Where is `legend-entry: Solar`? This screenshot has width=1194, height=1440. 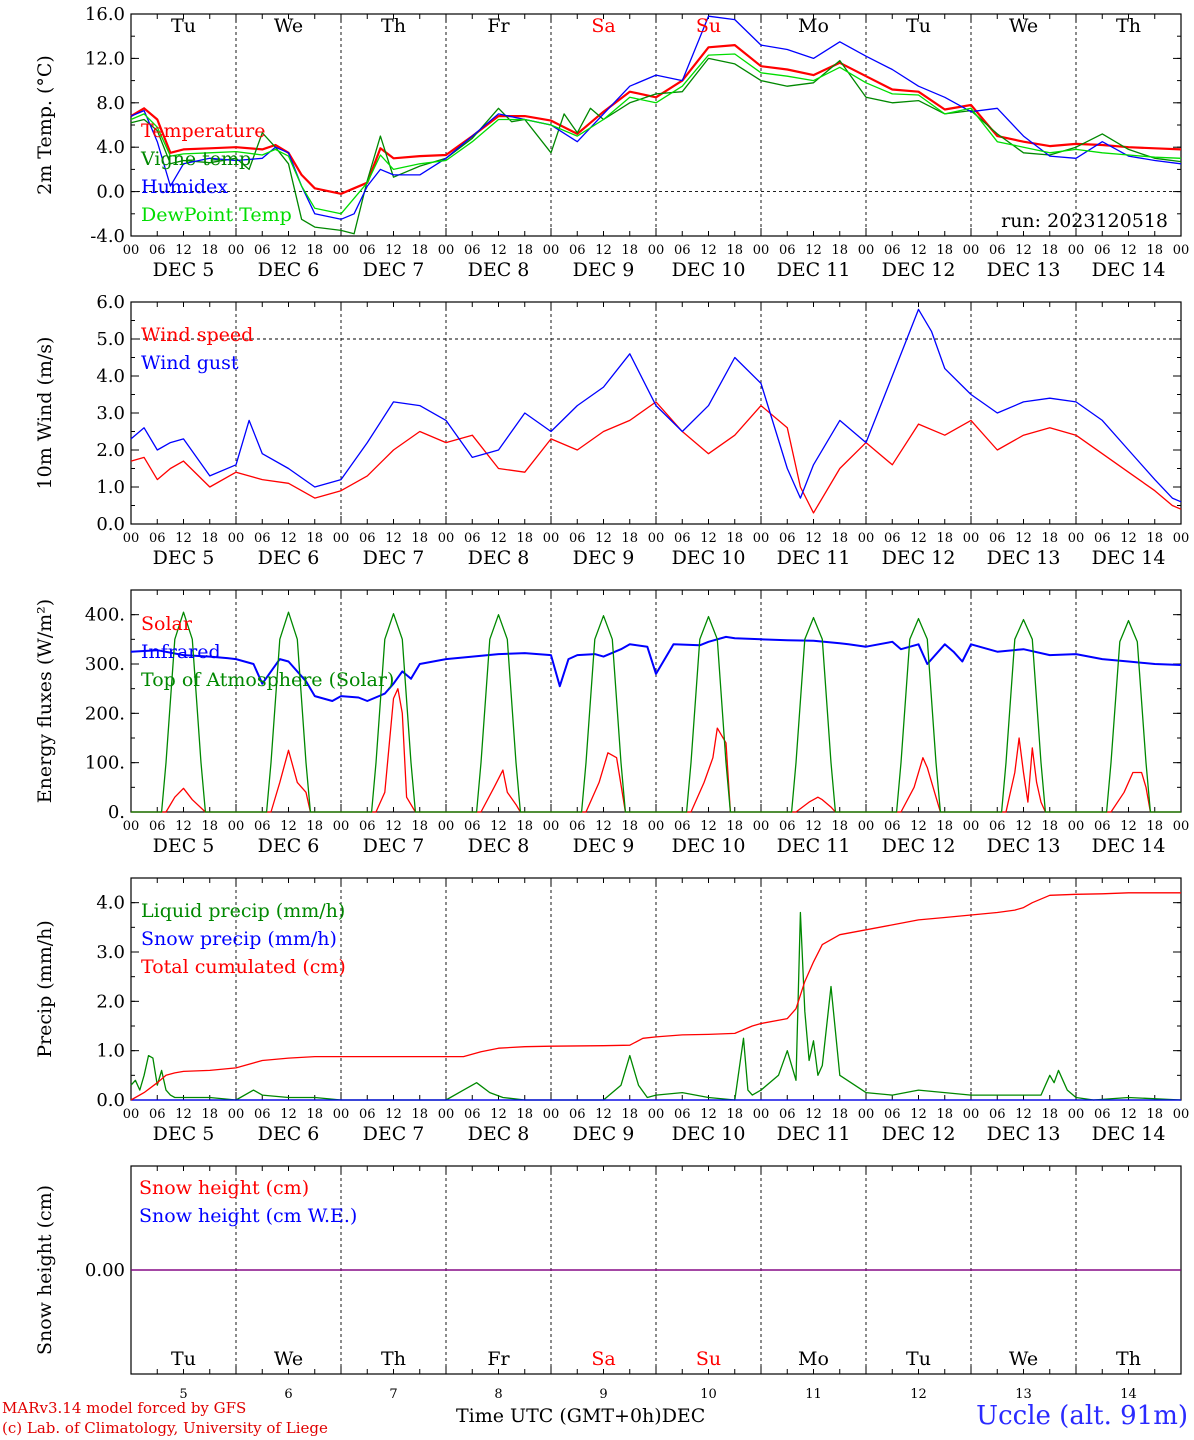 legend-entry: Solar is located at coordinates (167, 624).